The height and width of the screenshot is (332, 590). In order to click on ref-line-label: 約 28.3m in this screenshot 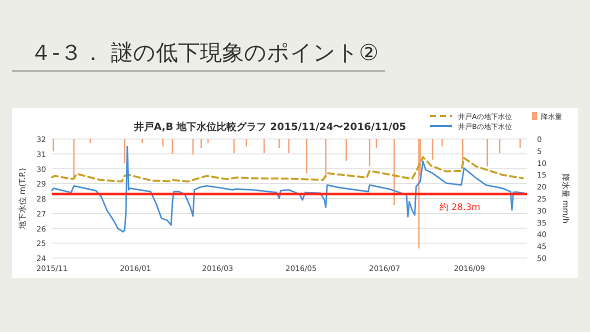, I will do `click(460, 208)`.